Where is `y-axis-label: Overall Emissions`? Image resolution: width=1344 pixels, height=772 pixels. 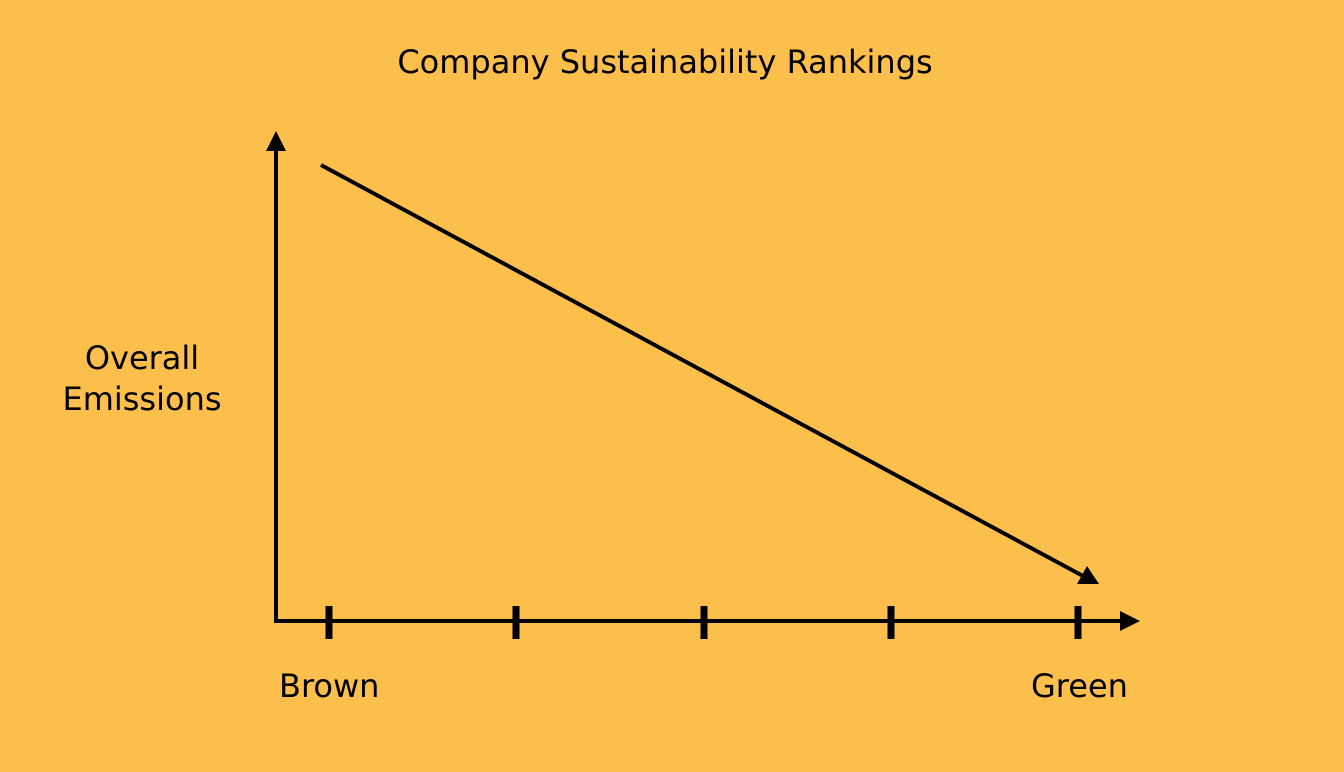 y-axis-label: Overall Emissions is located at coordinates (142, 379).